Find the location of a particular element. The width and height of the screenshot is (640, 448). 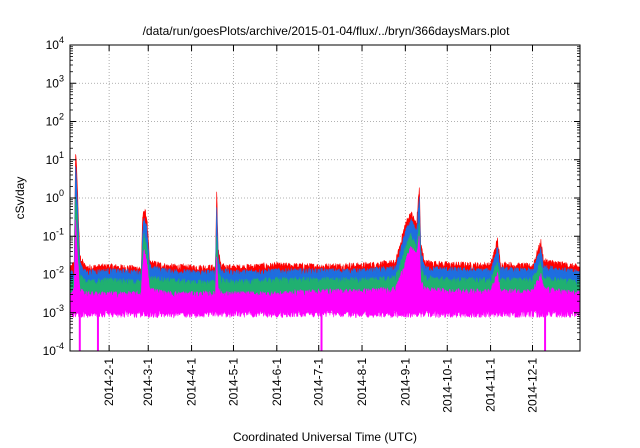

x-tick-label: 2014-6-1 is located at coordinates (277, 382).